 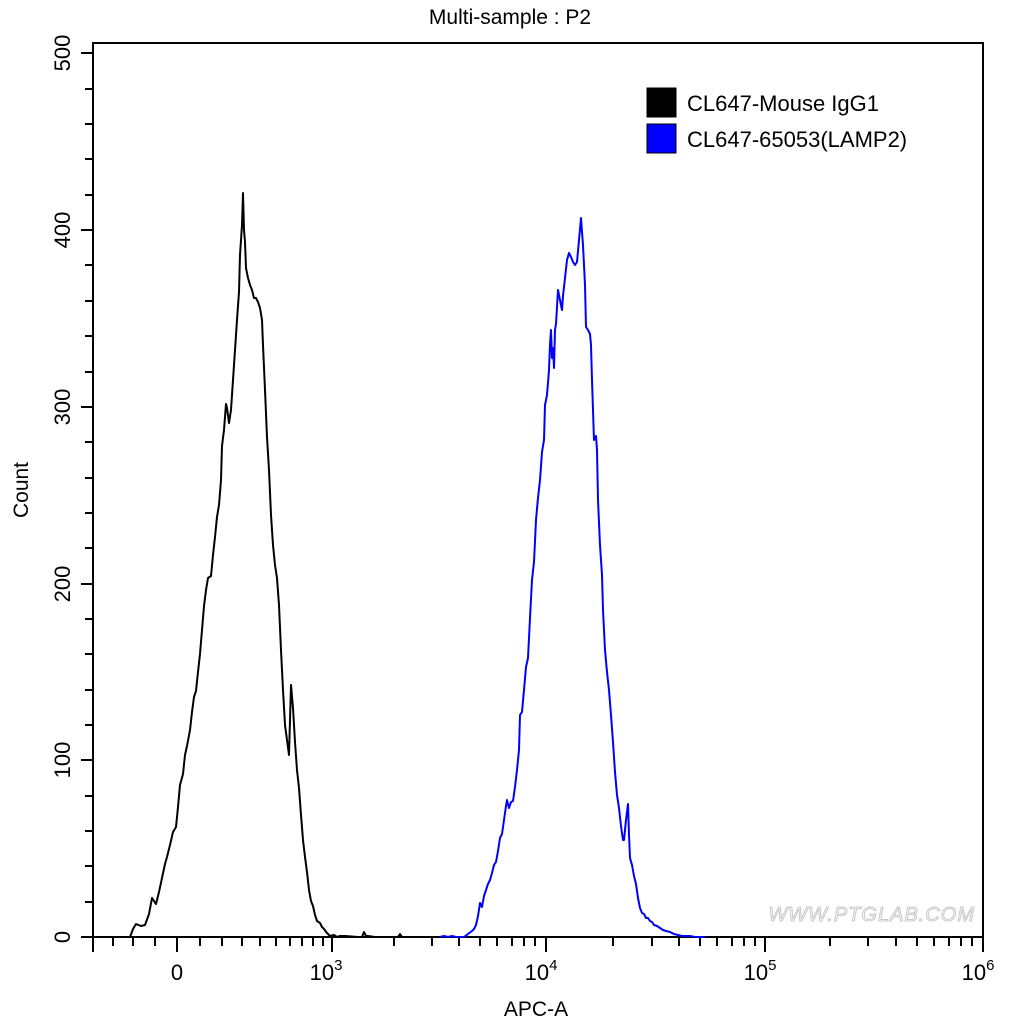 I want to click on x-tick-1e3: 10³, so click(x=326, y=971).